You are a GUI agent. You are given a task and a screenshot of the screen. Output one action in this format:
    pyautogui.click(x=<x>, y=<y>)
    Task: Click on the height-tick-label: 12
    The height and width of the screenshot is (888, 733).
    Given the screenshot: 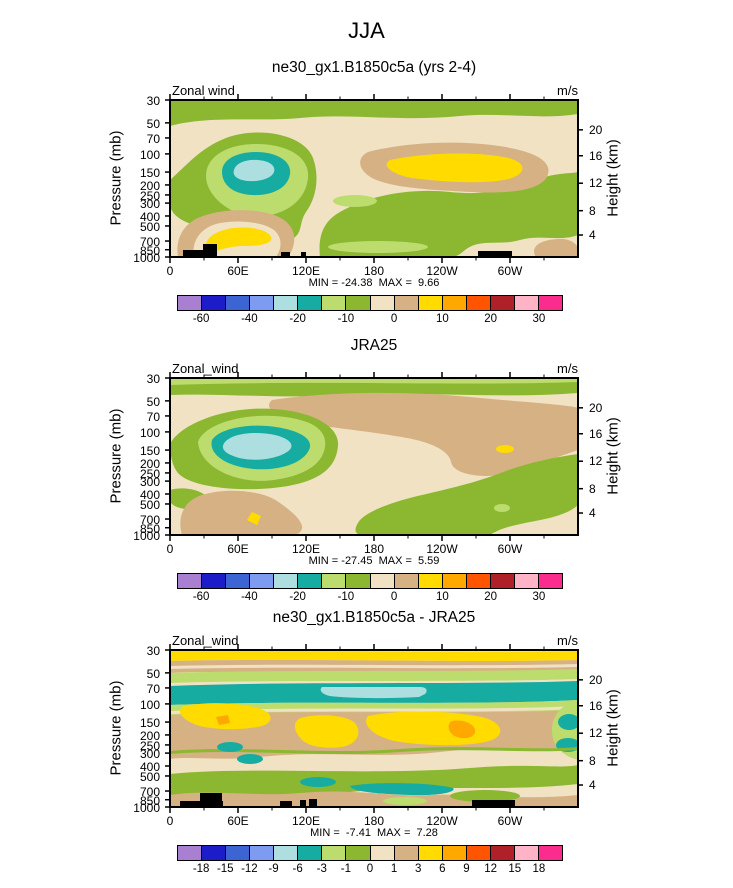 What is the action you would take?
    pyautogui.click(x=596, y=461)
    